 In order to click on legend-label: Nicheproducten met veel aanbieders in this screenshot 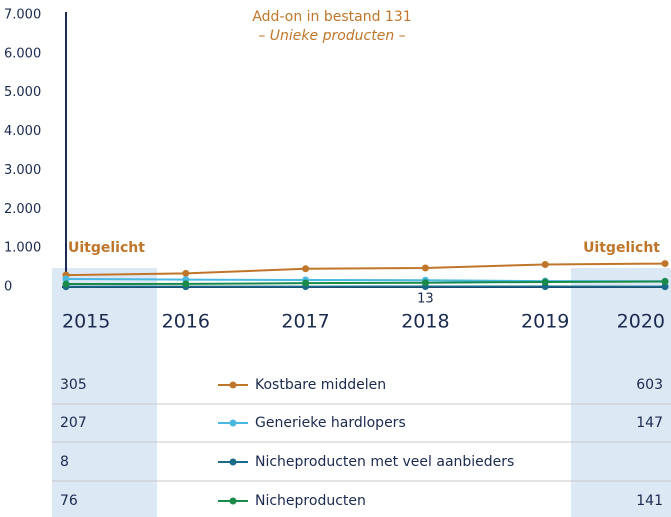, I will do `click(384, 462)`.